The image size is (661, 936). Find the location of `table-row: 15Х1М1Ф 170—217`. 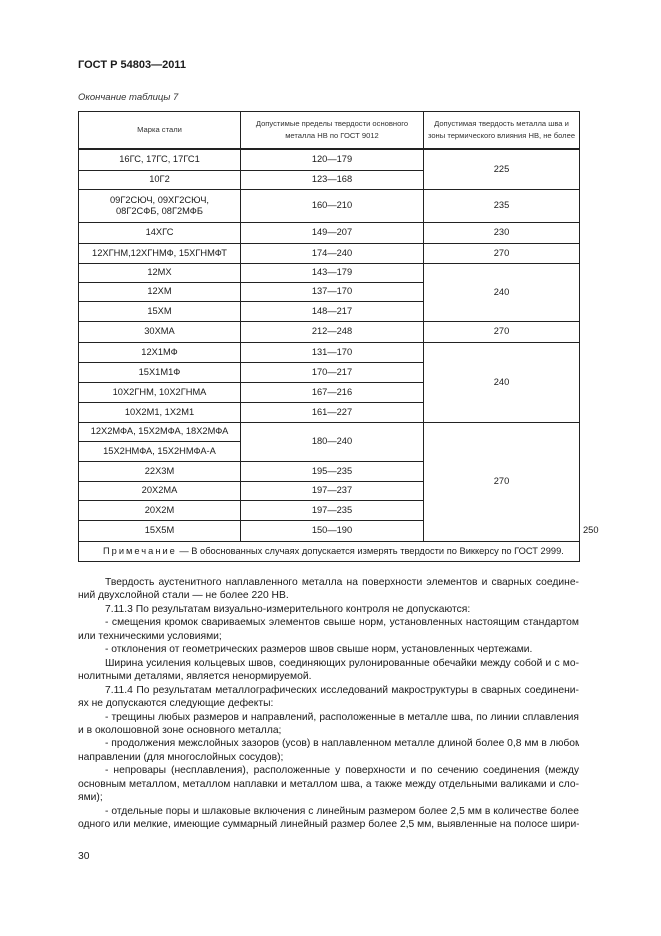

table-row: 15Х1М1Ф 170—217 is located at coordinates (329, 372).